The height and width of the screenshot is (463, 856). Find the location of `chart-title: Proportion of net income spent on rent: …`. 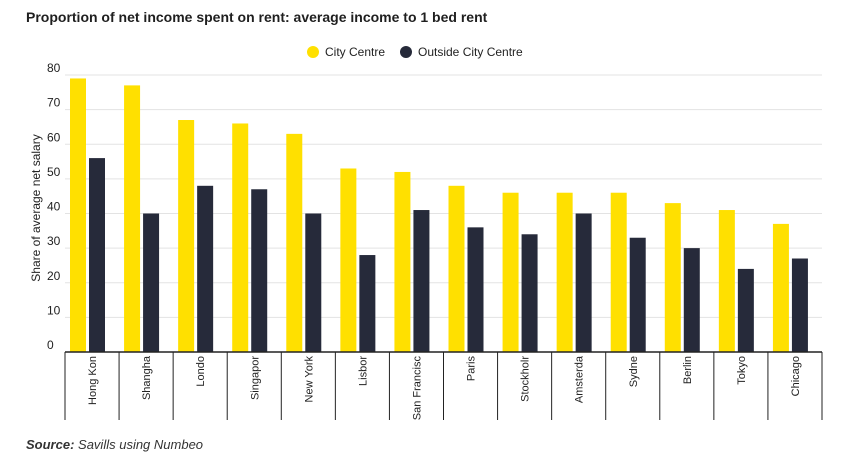

chart-title: Proportion of net income spent on rent: … is located at coordinates (257, 17).